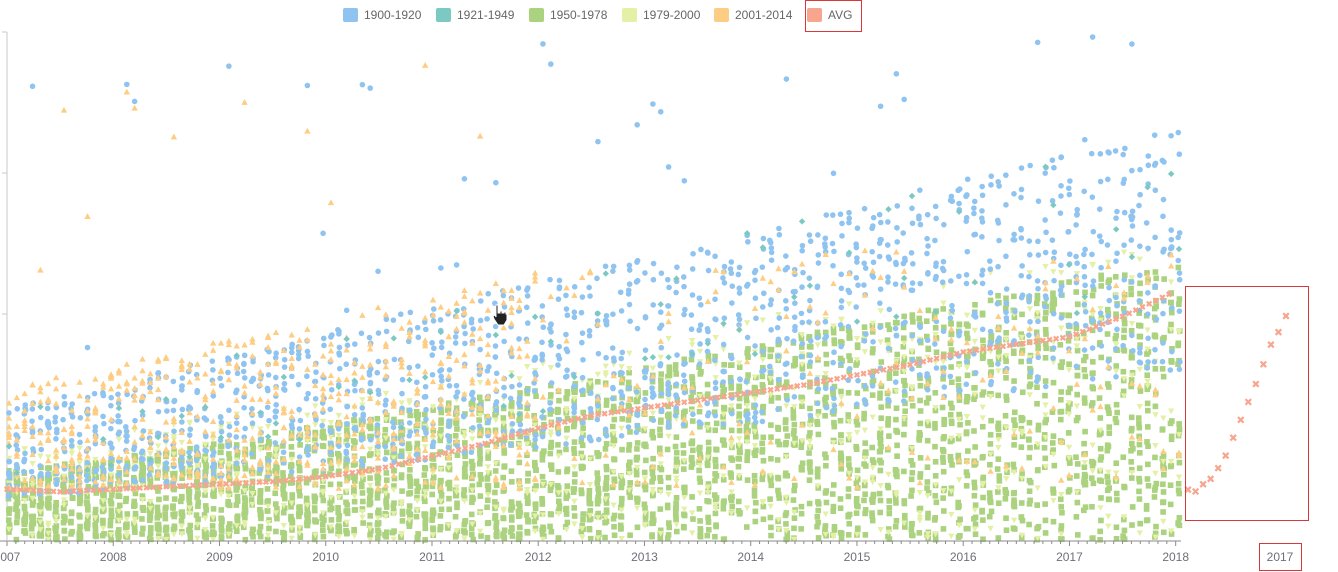  I want to click on legend-item-avg: AVG, so click(829, 15).